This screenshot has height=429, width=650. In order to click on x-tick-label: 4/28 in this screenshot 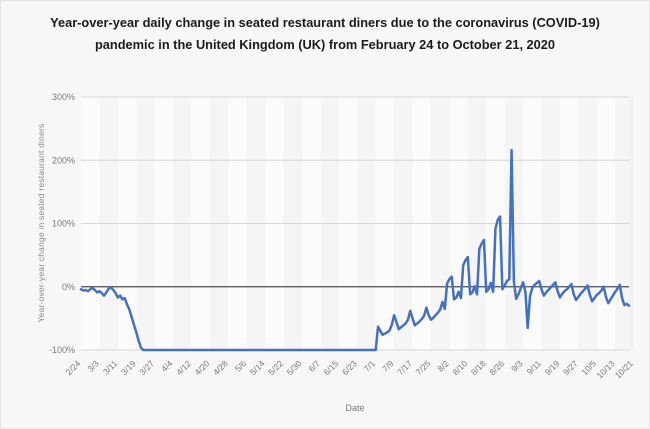, I will do `click(220, 367)`.